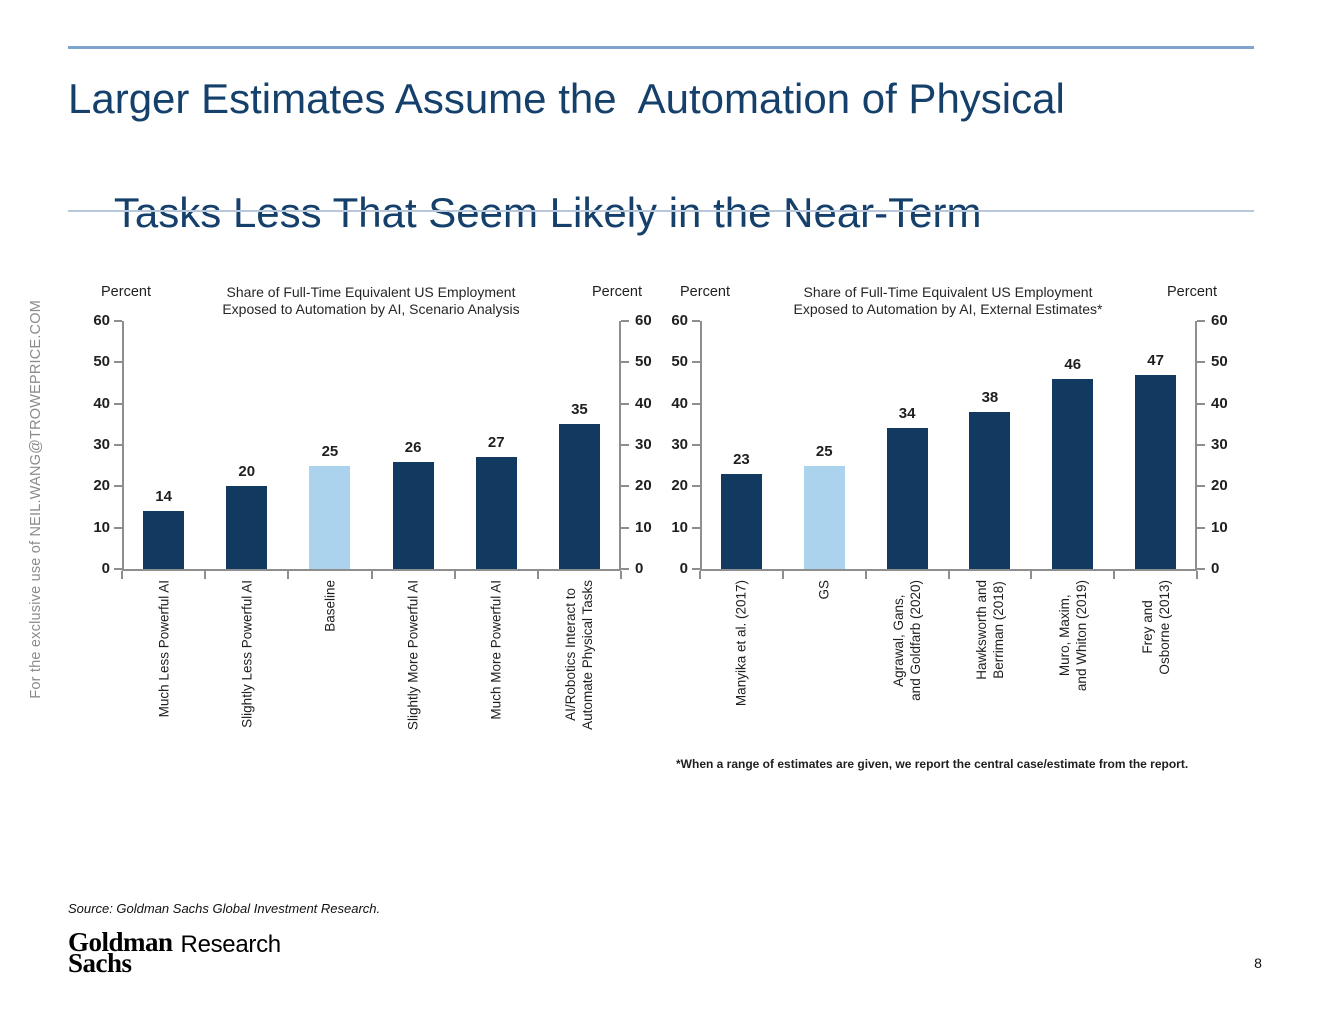  I want to click on title-bottom-rule, so click(661, 211).